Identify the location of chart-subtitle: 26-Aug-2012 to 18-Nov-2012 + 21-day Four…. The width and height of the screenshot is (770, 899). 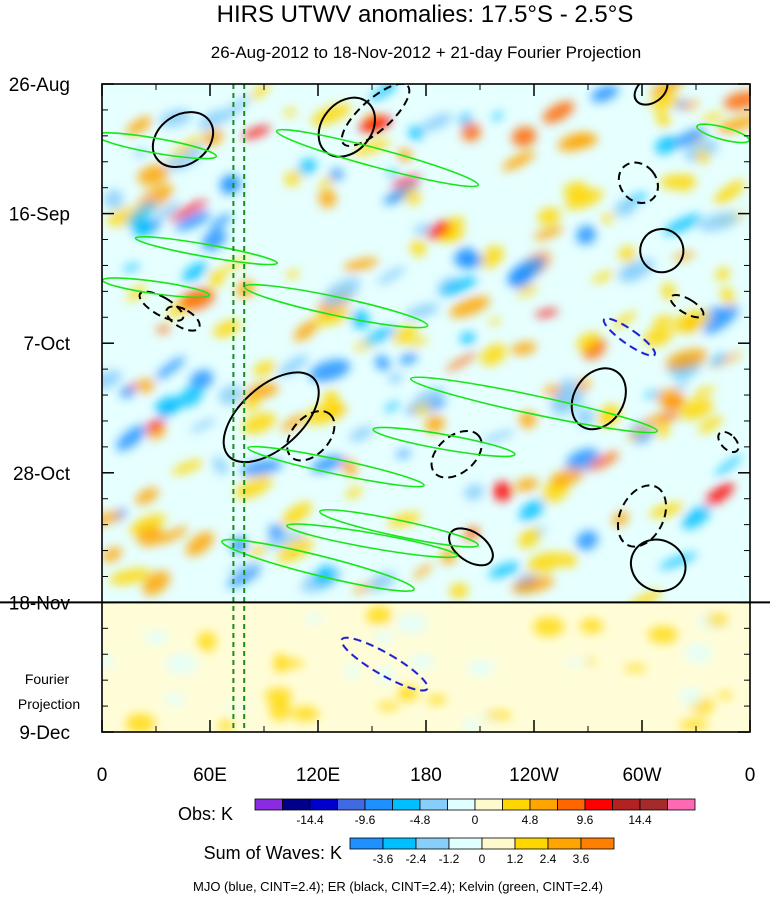
(426, 52).